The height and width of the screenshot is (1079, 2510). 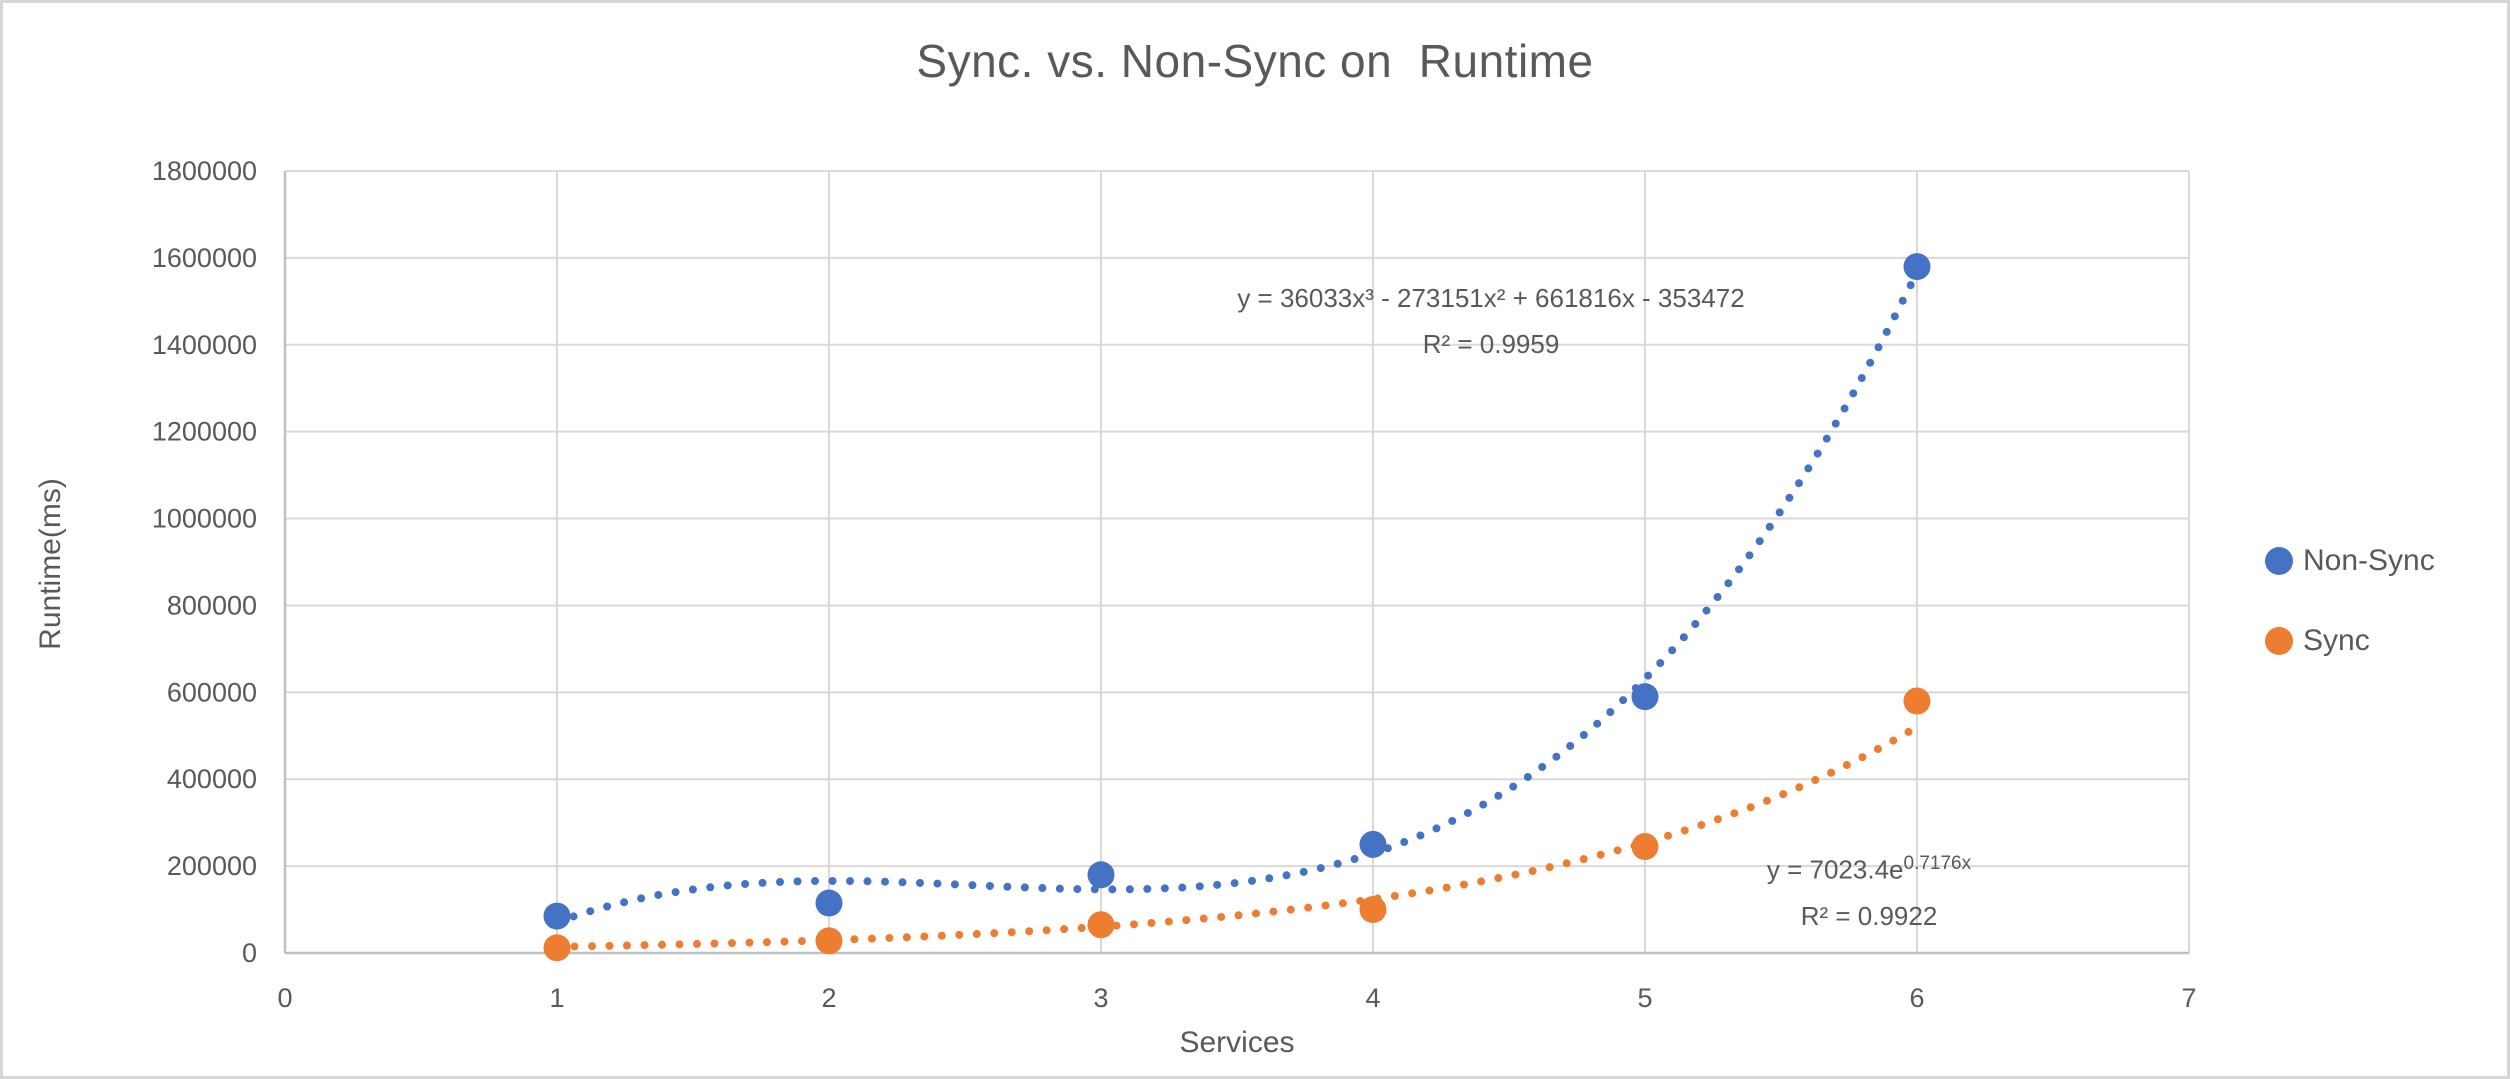 What do you see at coordinates (284, 998) in the screenshot?
I see `x-tick-label: 0` at bounding box center [284, 998].